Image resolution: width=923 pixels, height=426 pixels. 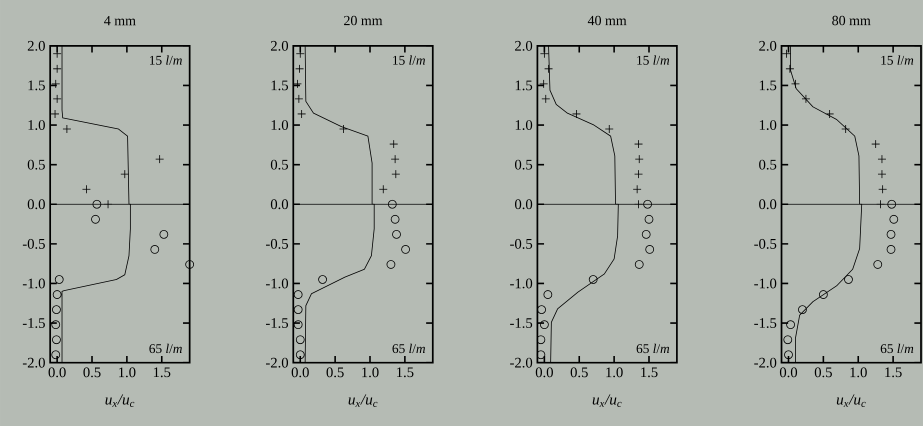 I want to click on chart-title: 80 mm, so click(x=851, y=20).